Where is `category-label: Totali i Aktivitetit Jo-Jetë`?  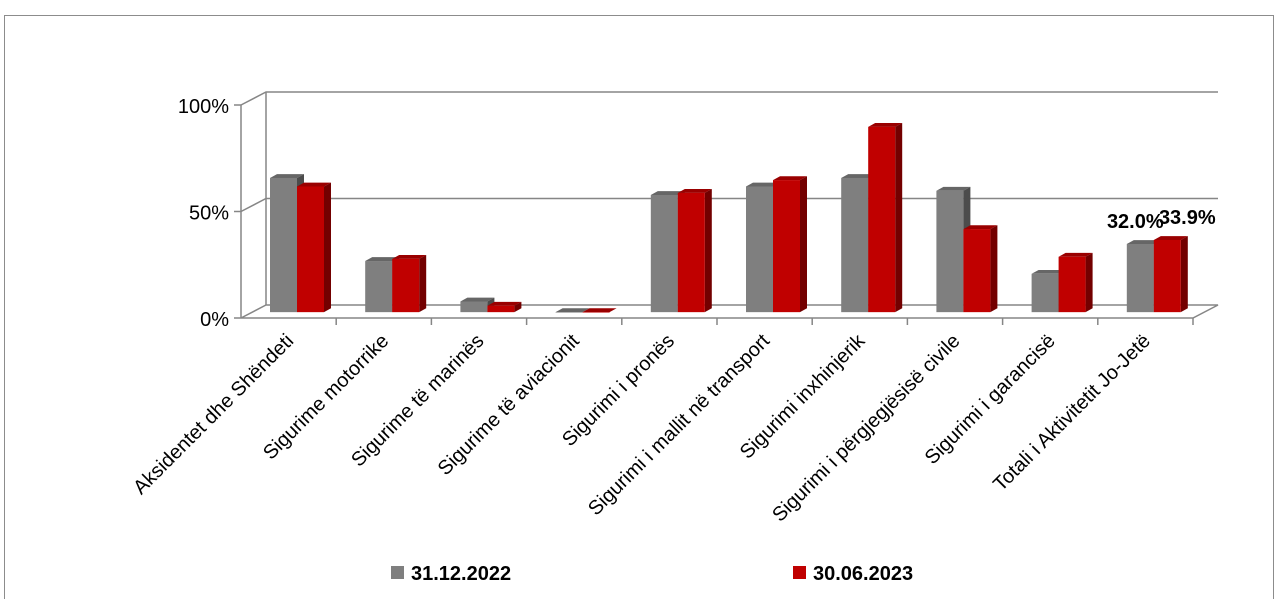
category-label: Totali i Aktivitetit Jo-Jetë is located at coordinates (1072, 413).